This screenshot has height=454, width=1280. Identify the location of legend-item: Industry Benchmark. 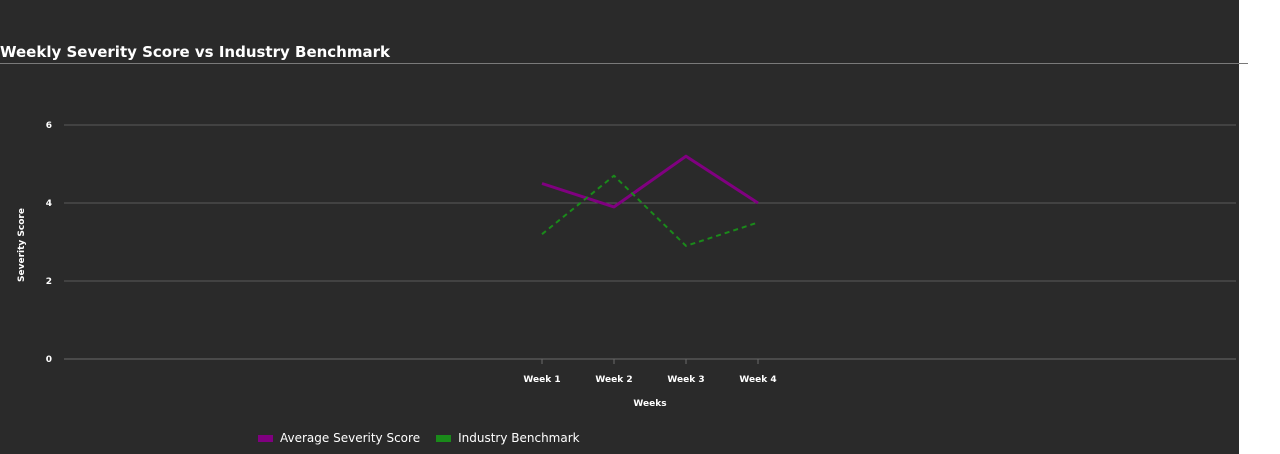
(508, 438).